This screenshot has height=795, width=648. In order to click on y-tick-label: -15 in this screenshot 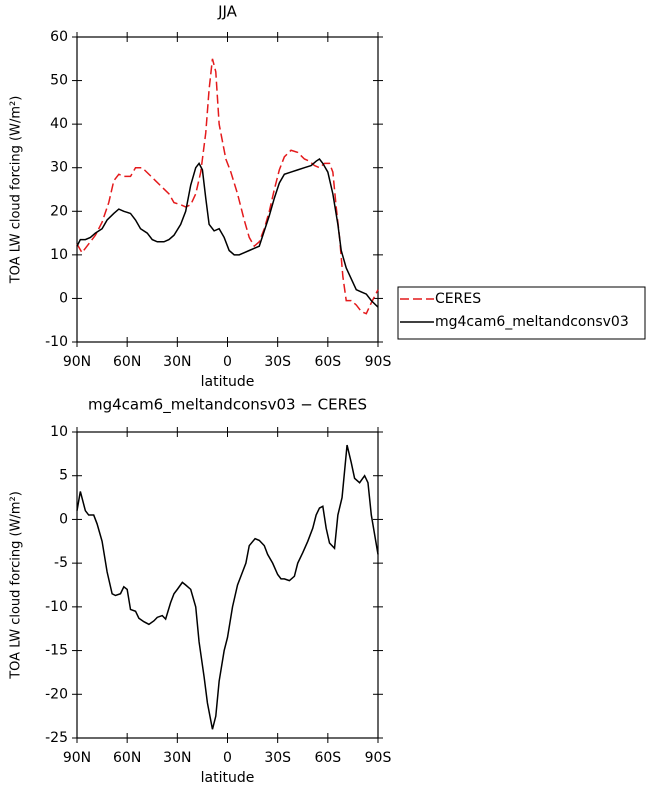, I will do `click(56, 651)`.